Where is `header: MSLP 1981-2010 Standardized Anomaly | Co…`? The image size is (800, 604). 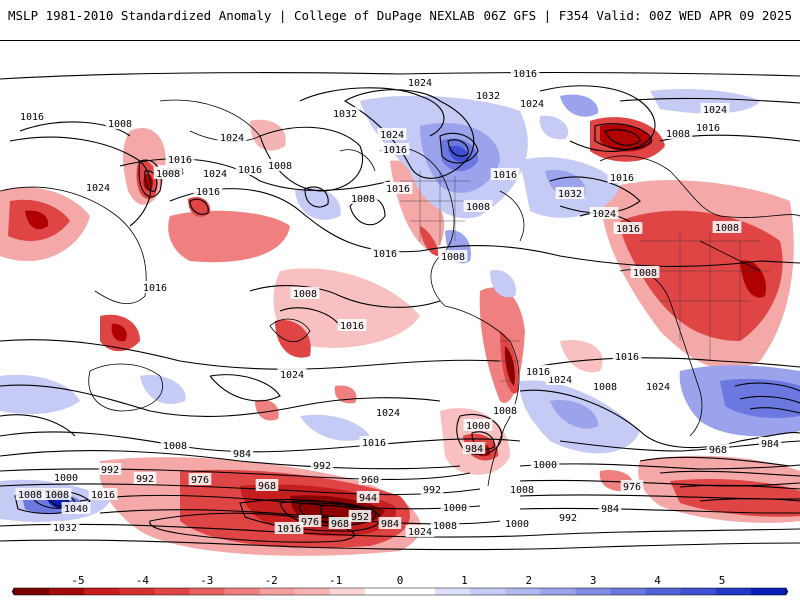
header: MSLP 1981-2010 Standardized Anomaly | Co… is located at coordinates (400, 20).